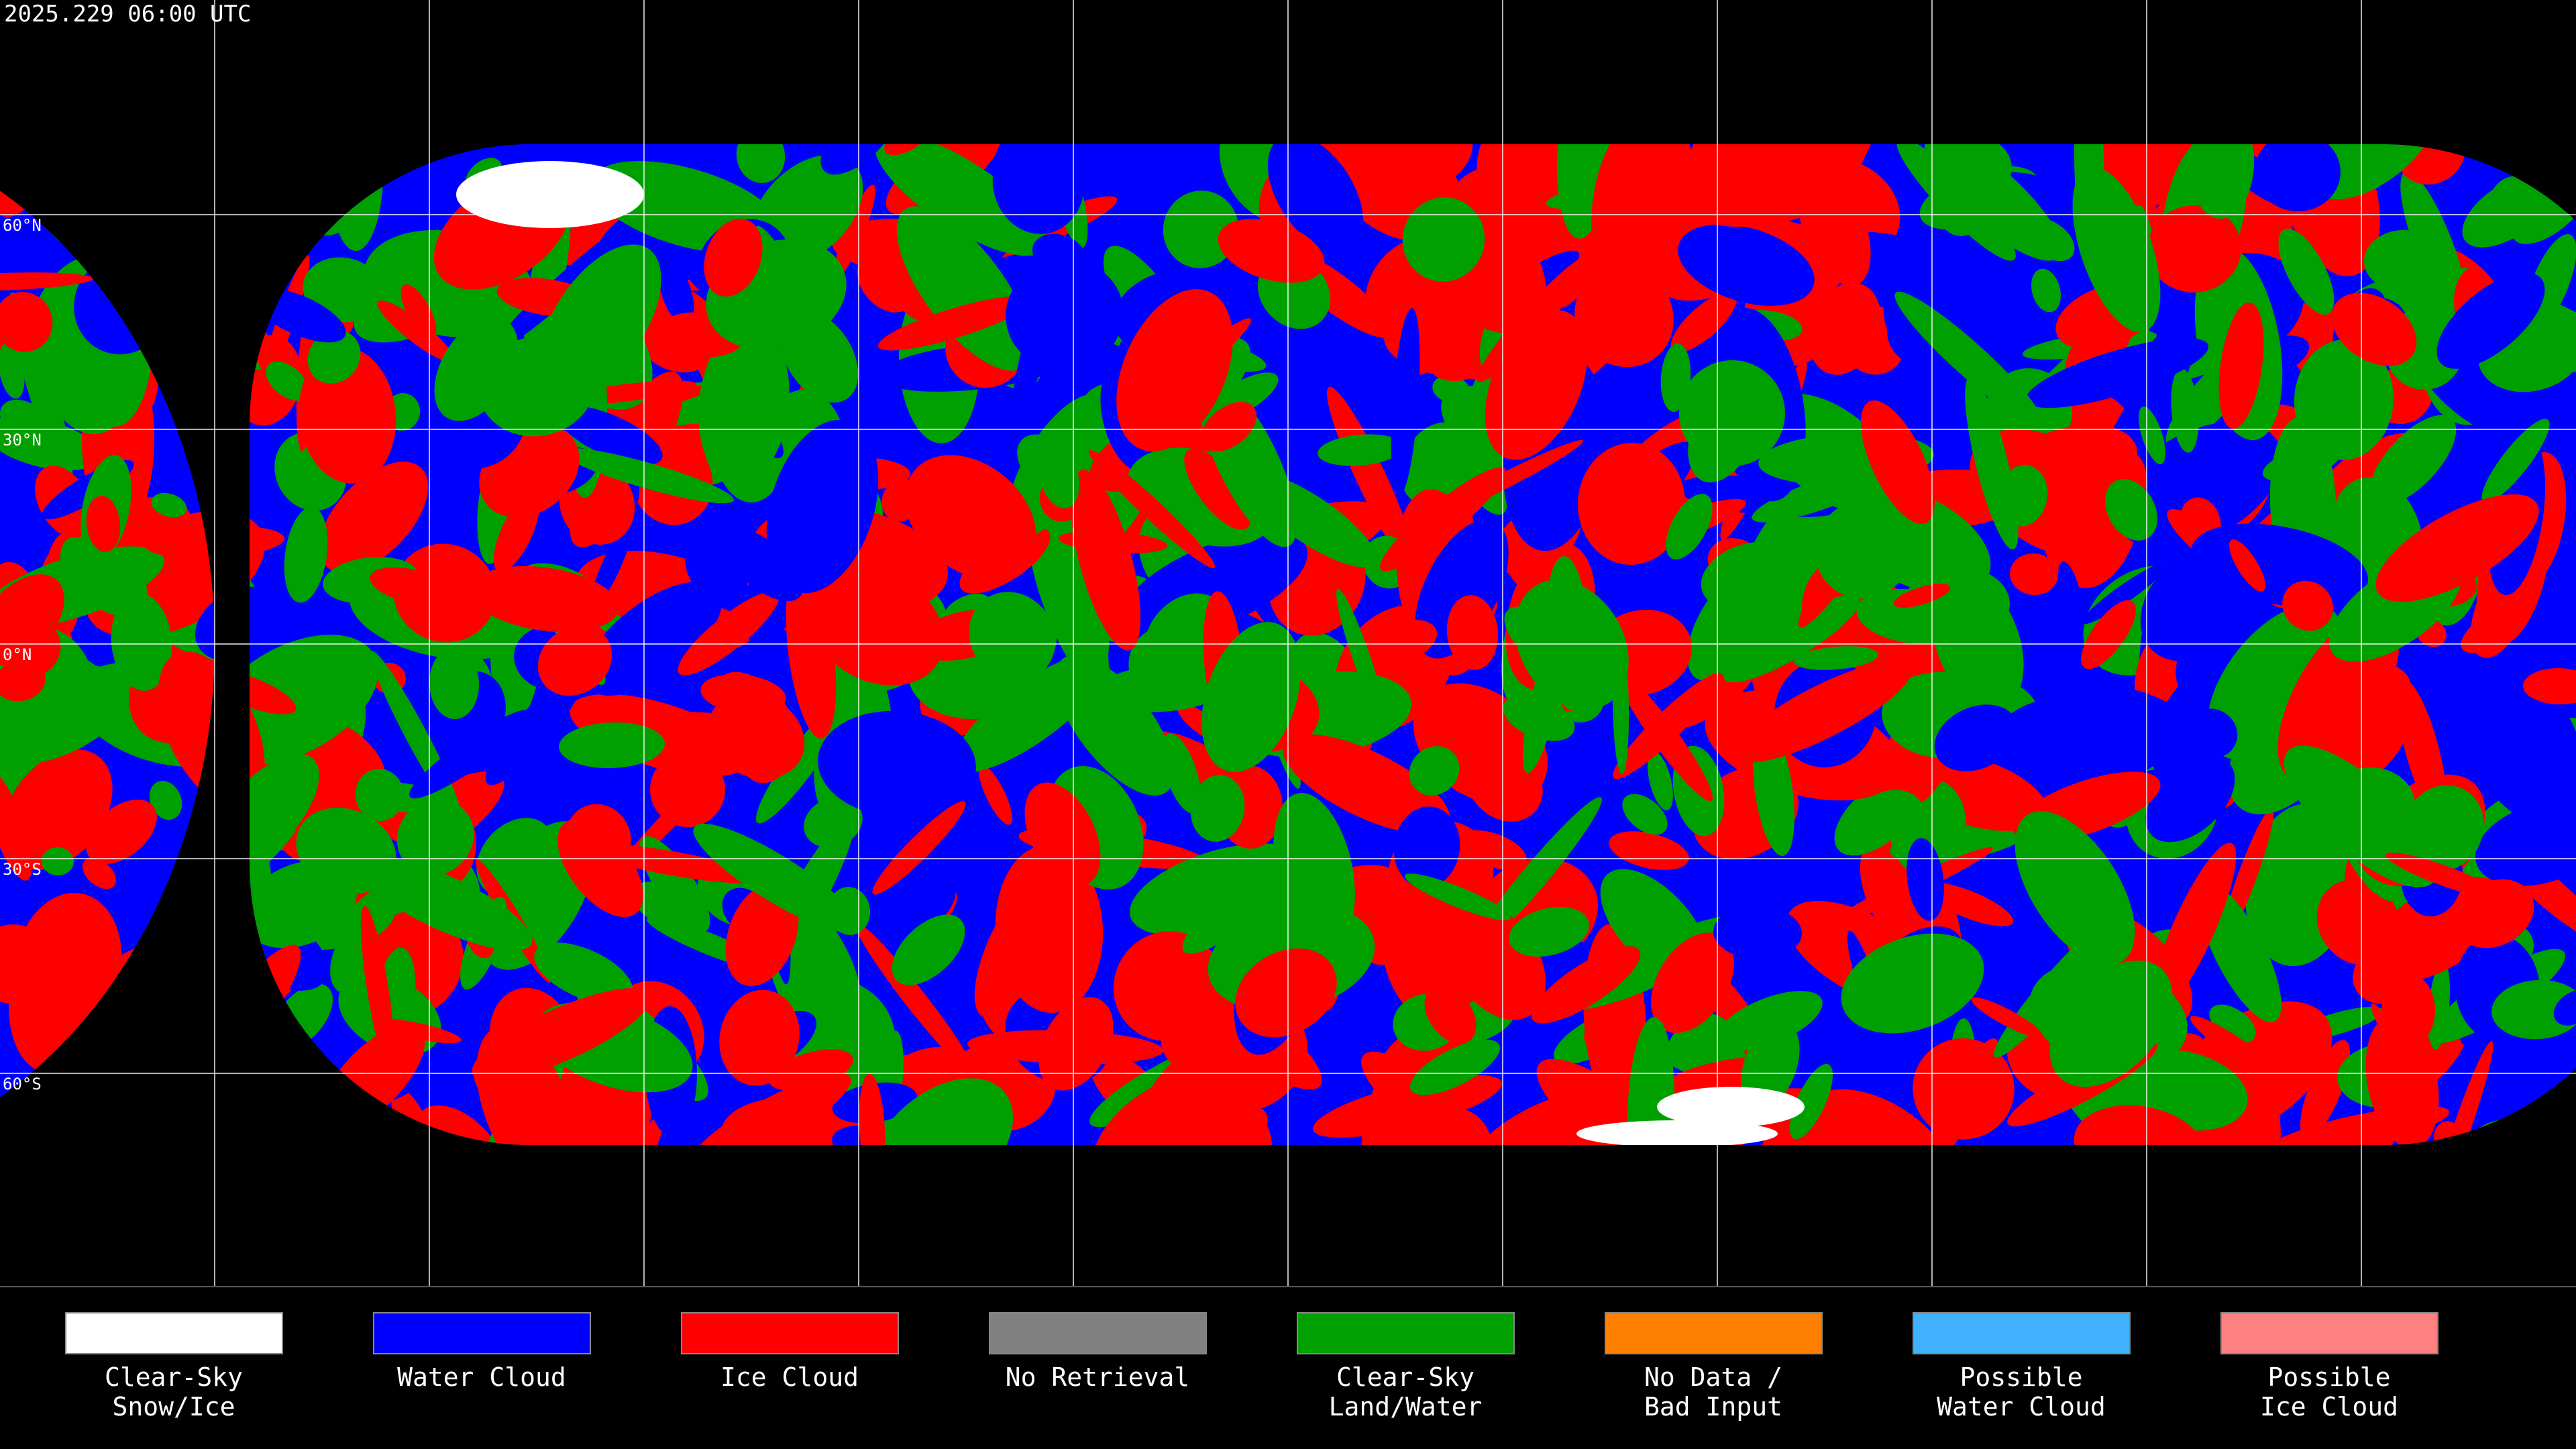  What do you see at coordinates (1677, 1133) in the screenshot?
I see `snow-ice-patch` at bounding box center [1677, 1133].